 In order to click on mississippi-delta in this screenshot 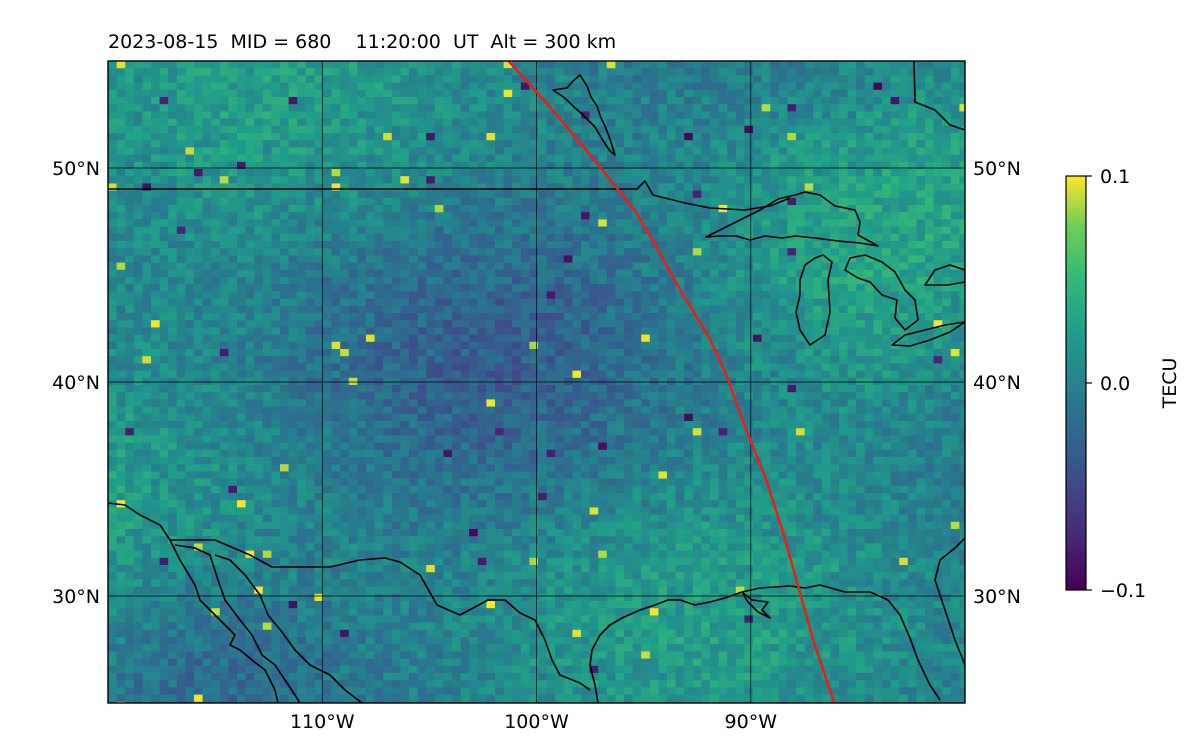, I will do `click(756, 605)`.